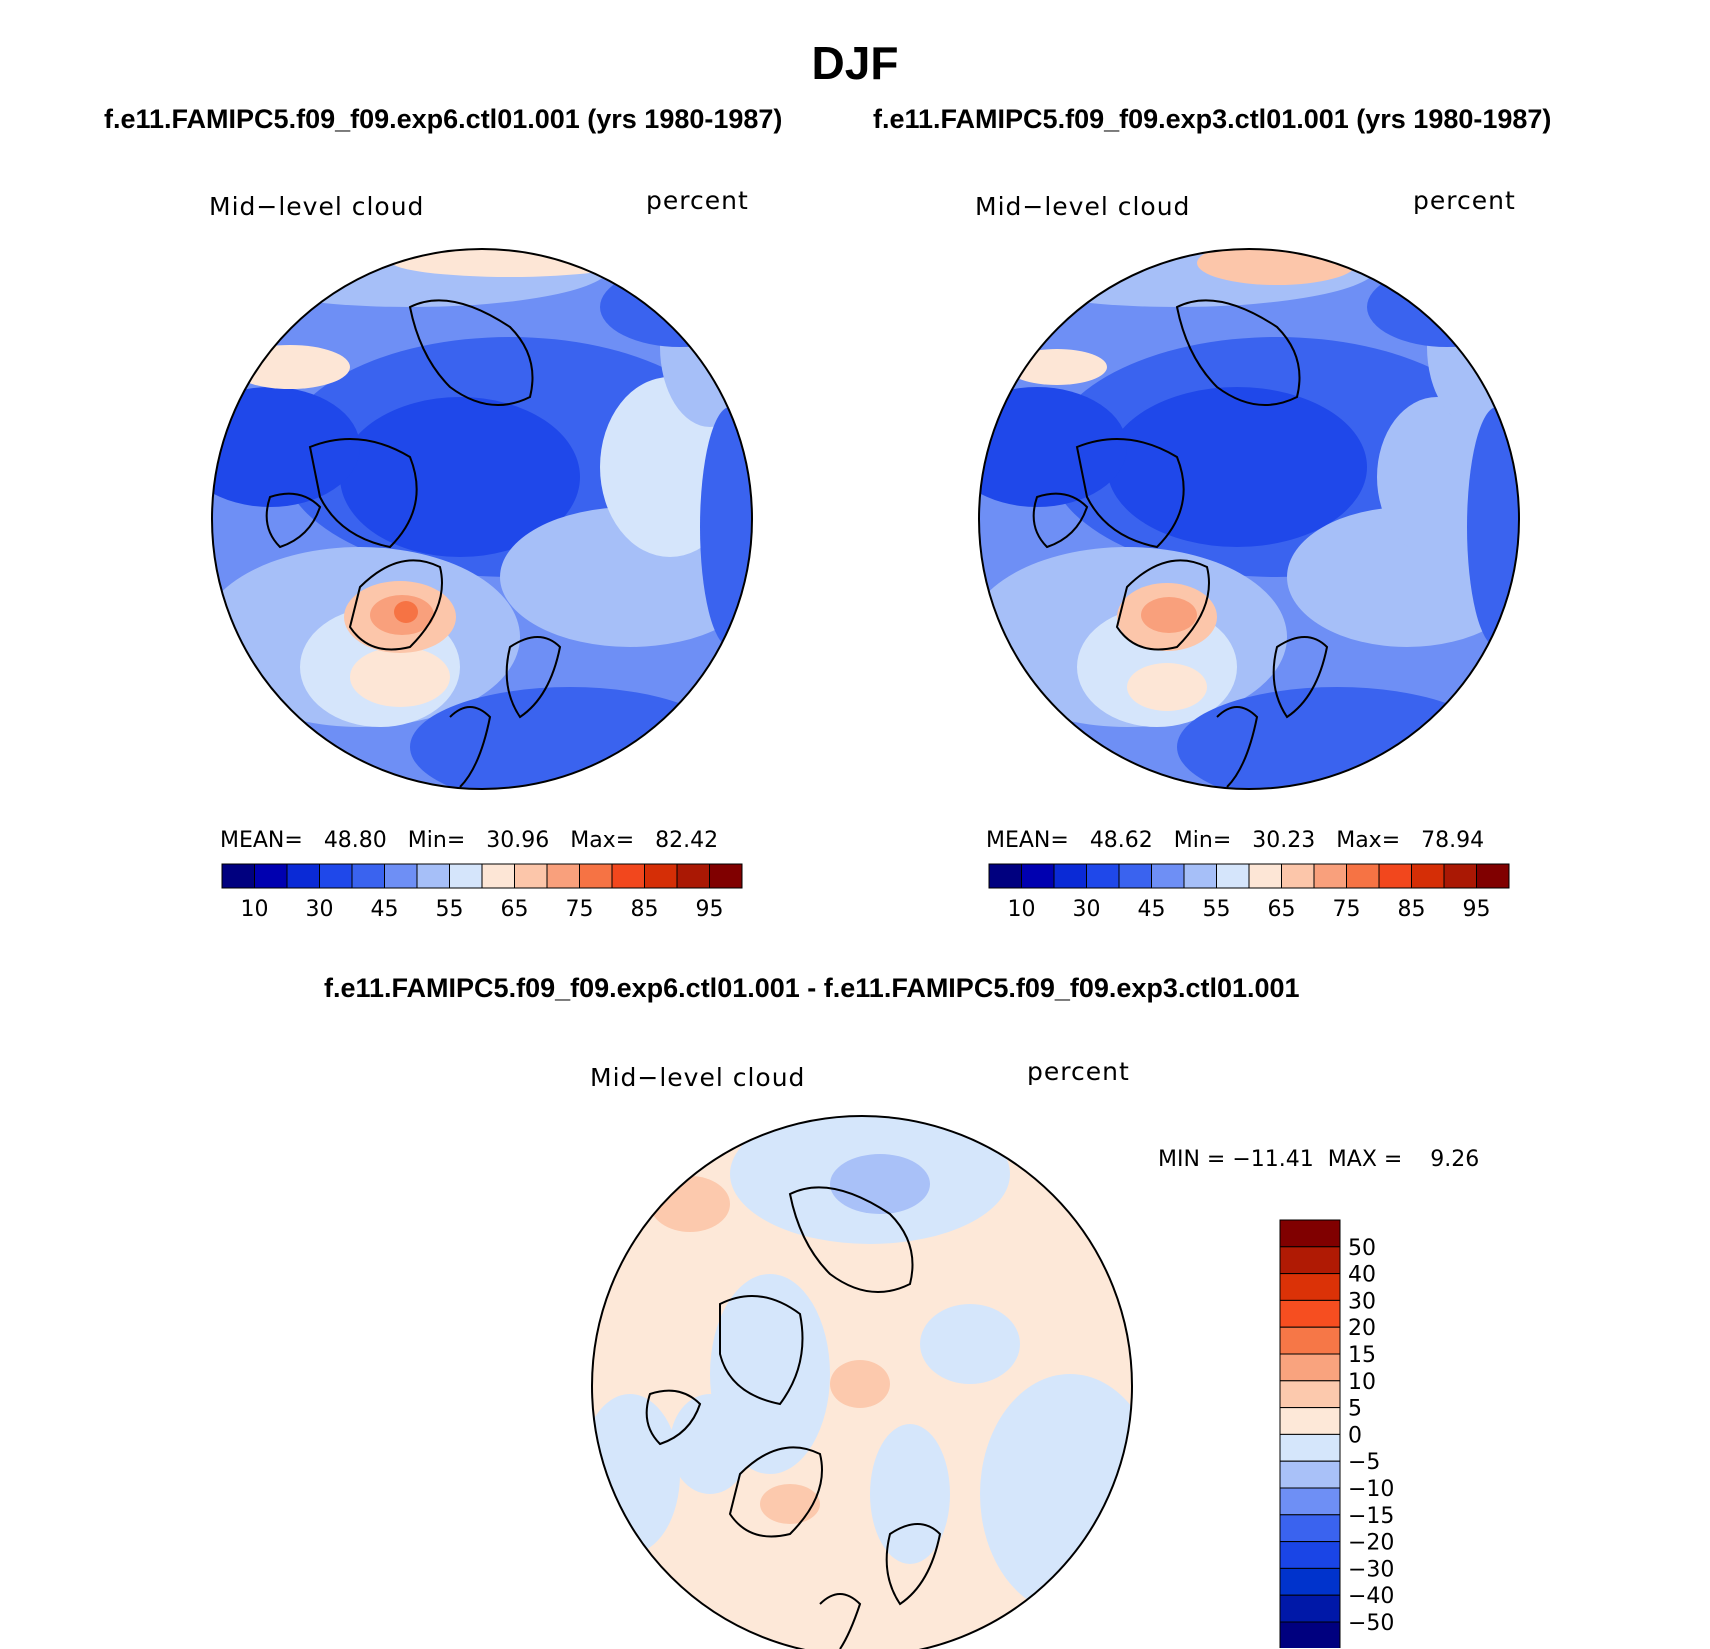 The width and height of the screenshot is (1710, 1649). I want to click on difference-max-value: 9.26, so click(1455, 1159).